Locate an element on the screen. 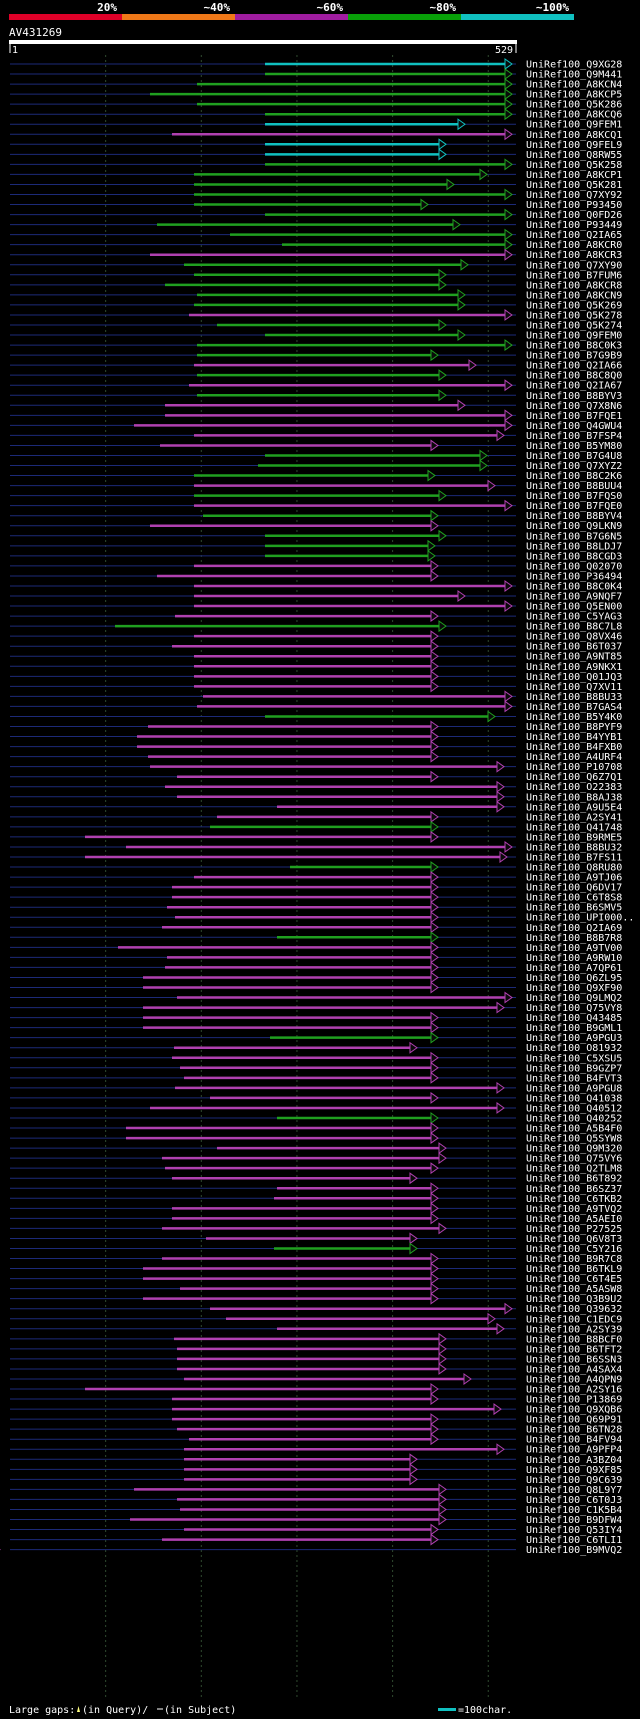 This screenshot has height=1719, width=640. hit-label: UniRef100_Q5K281 is located at coordinates (574, 185).